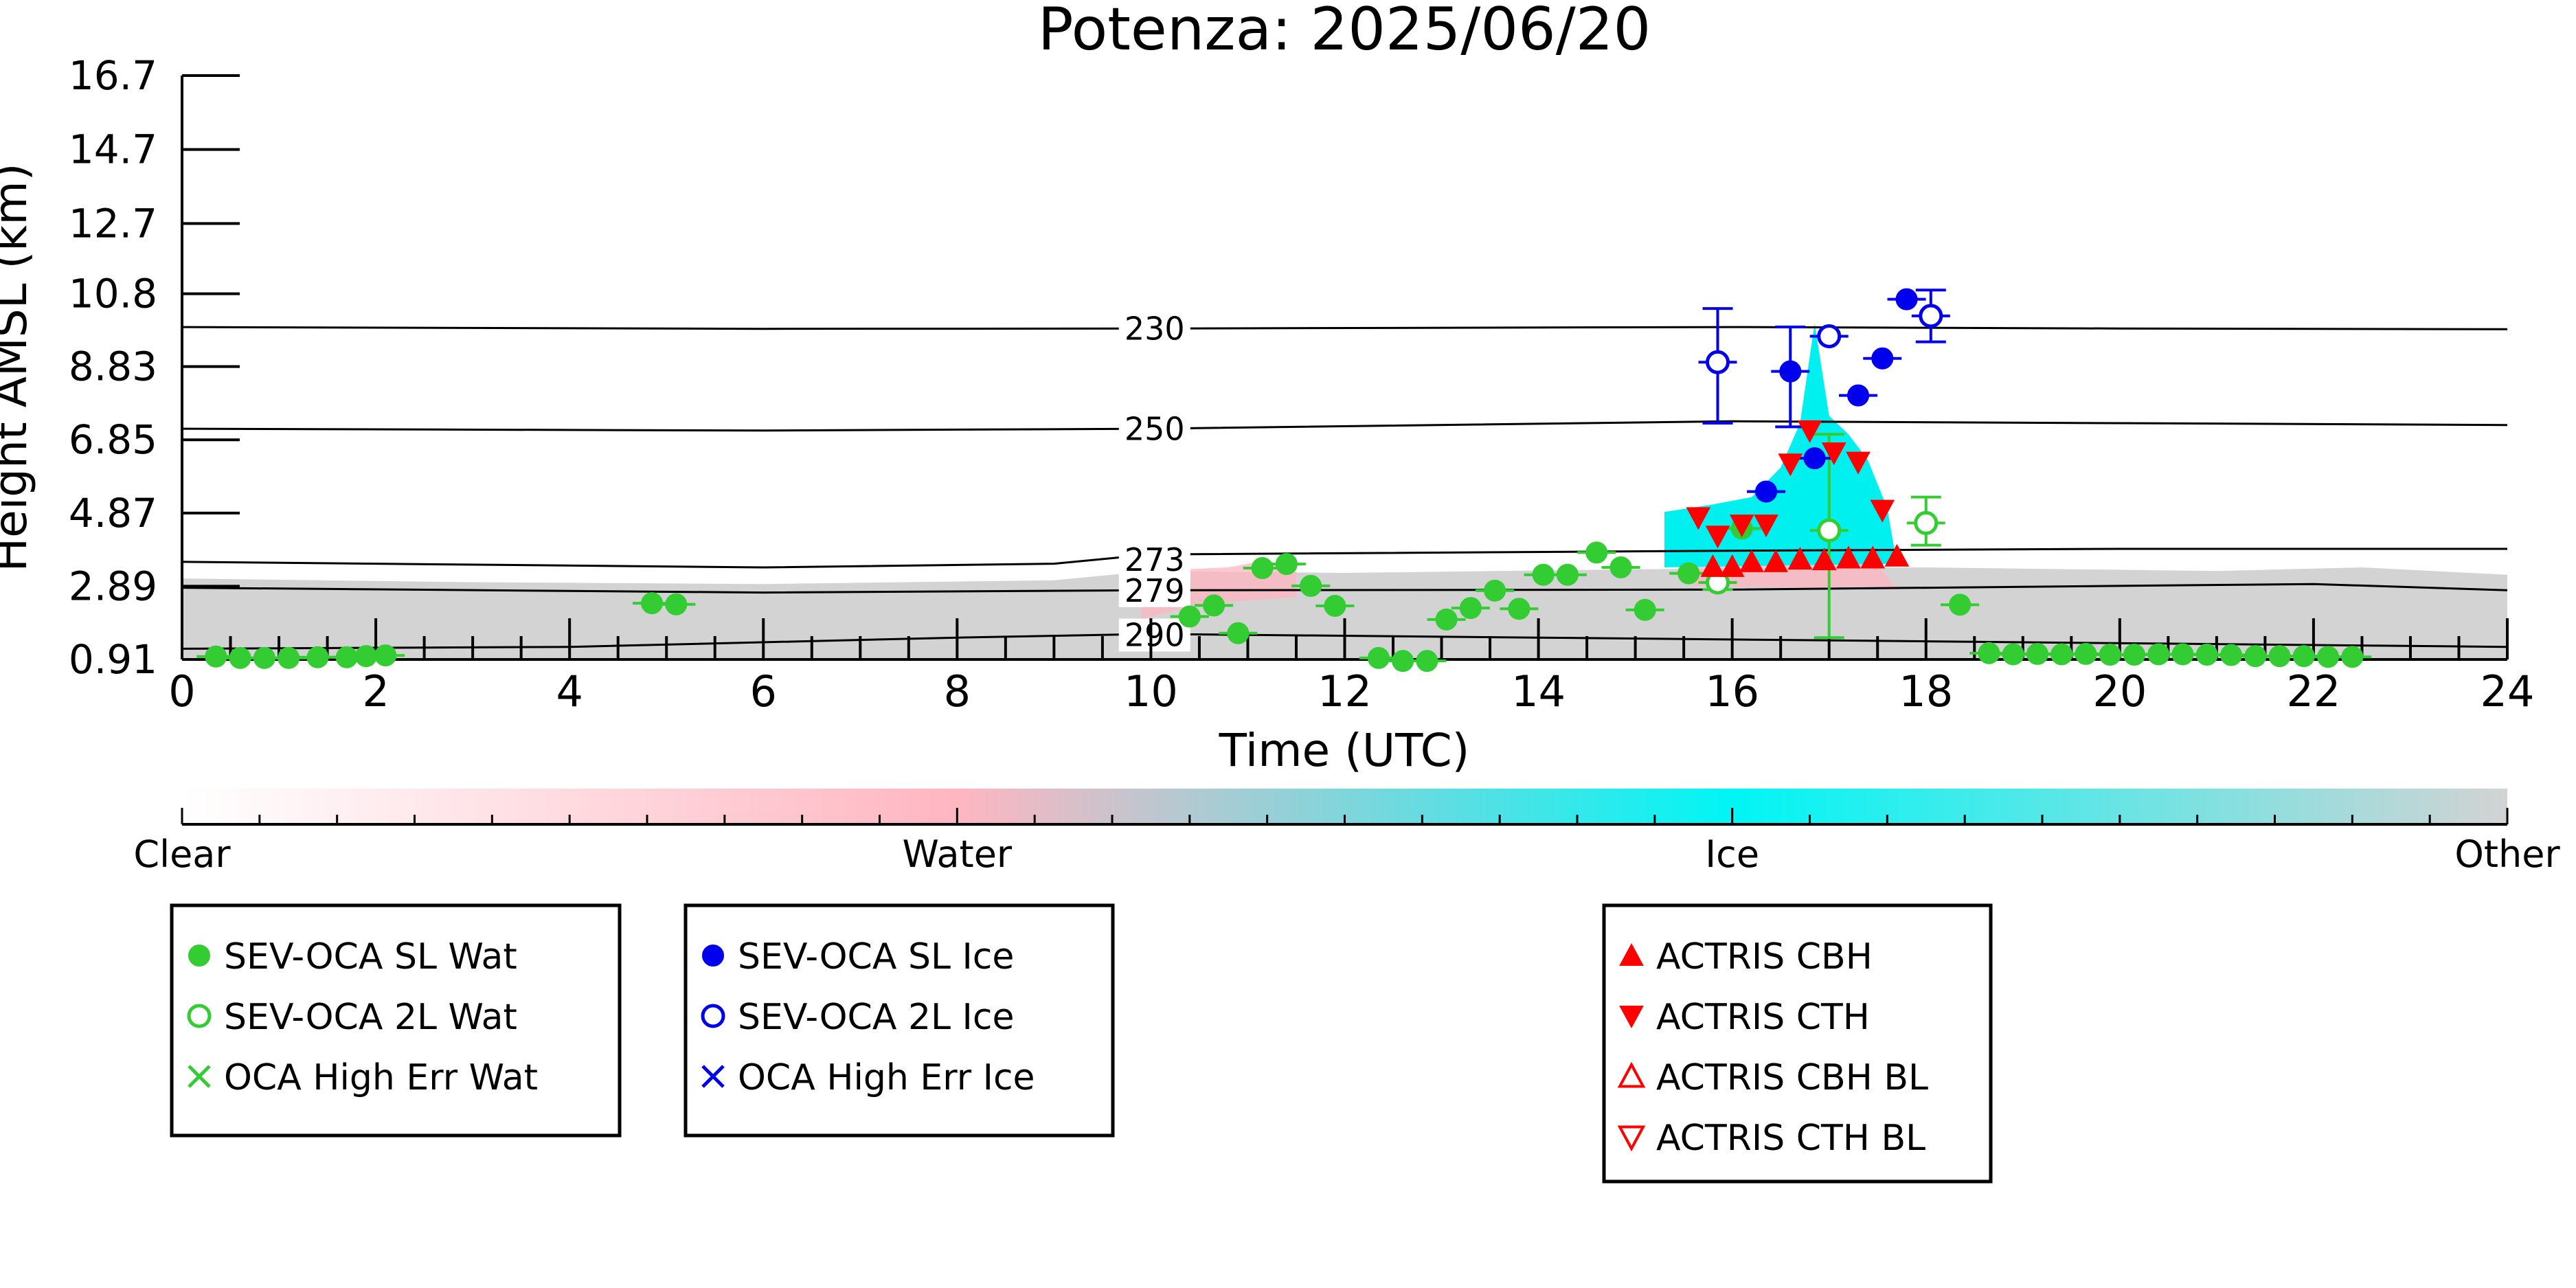 The height and width of the screenshot is (1288, 2576). Describe the element at coordinates (1155, 328) in the screenshot. I see `isotherm-label: 230` at that location.